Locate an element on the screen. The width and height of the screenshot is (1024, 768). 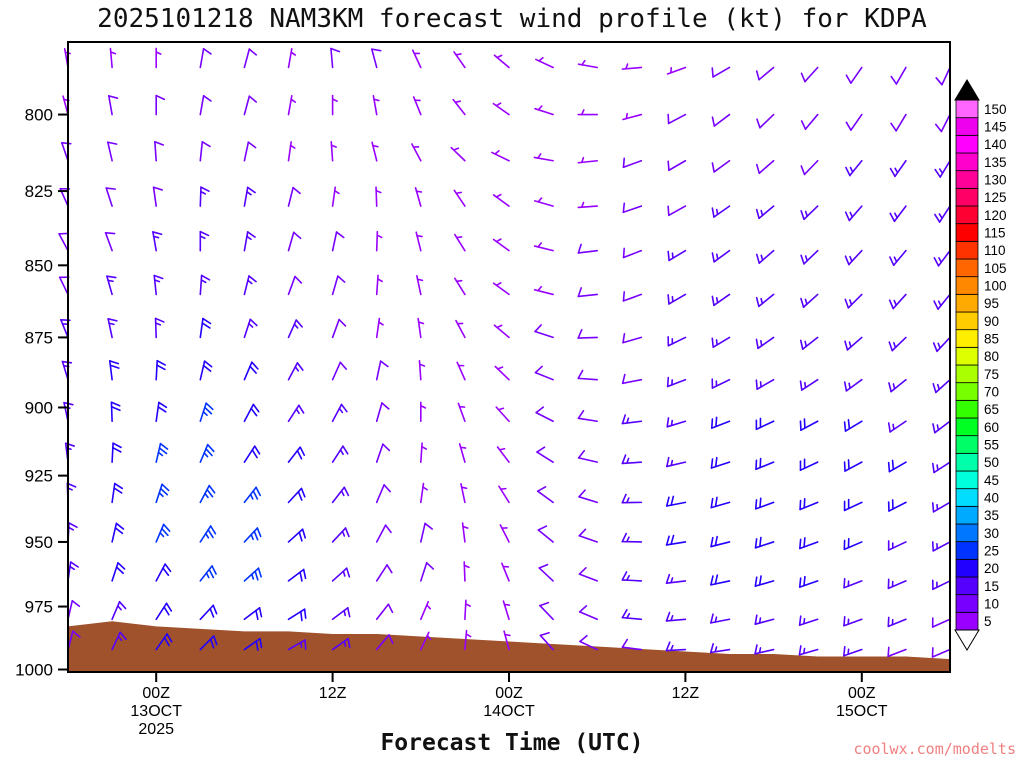
colorbar-label: 115 is located at coordinates (995, 233).